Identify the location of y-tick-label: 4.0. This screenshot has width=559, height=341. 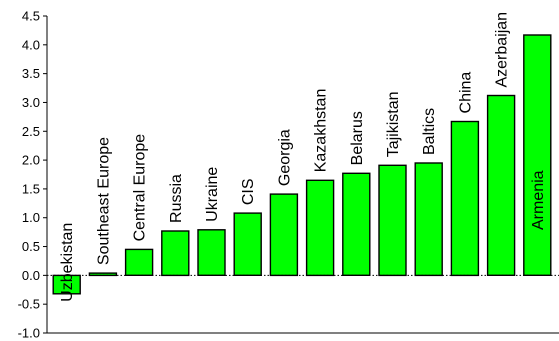
(31, 44).